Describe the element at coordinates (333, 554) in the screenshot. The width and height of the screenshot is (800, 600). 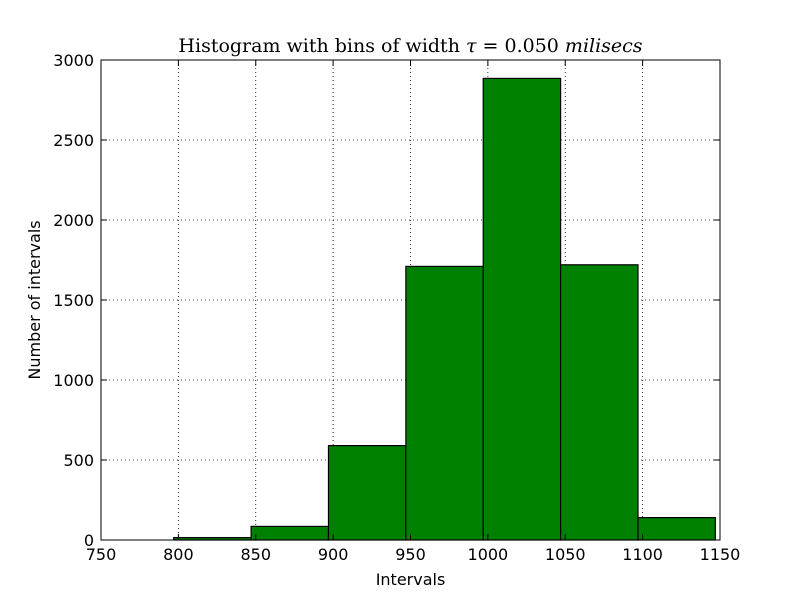
I see `x-tick-label: 900` at that location.